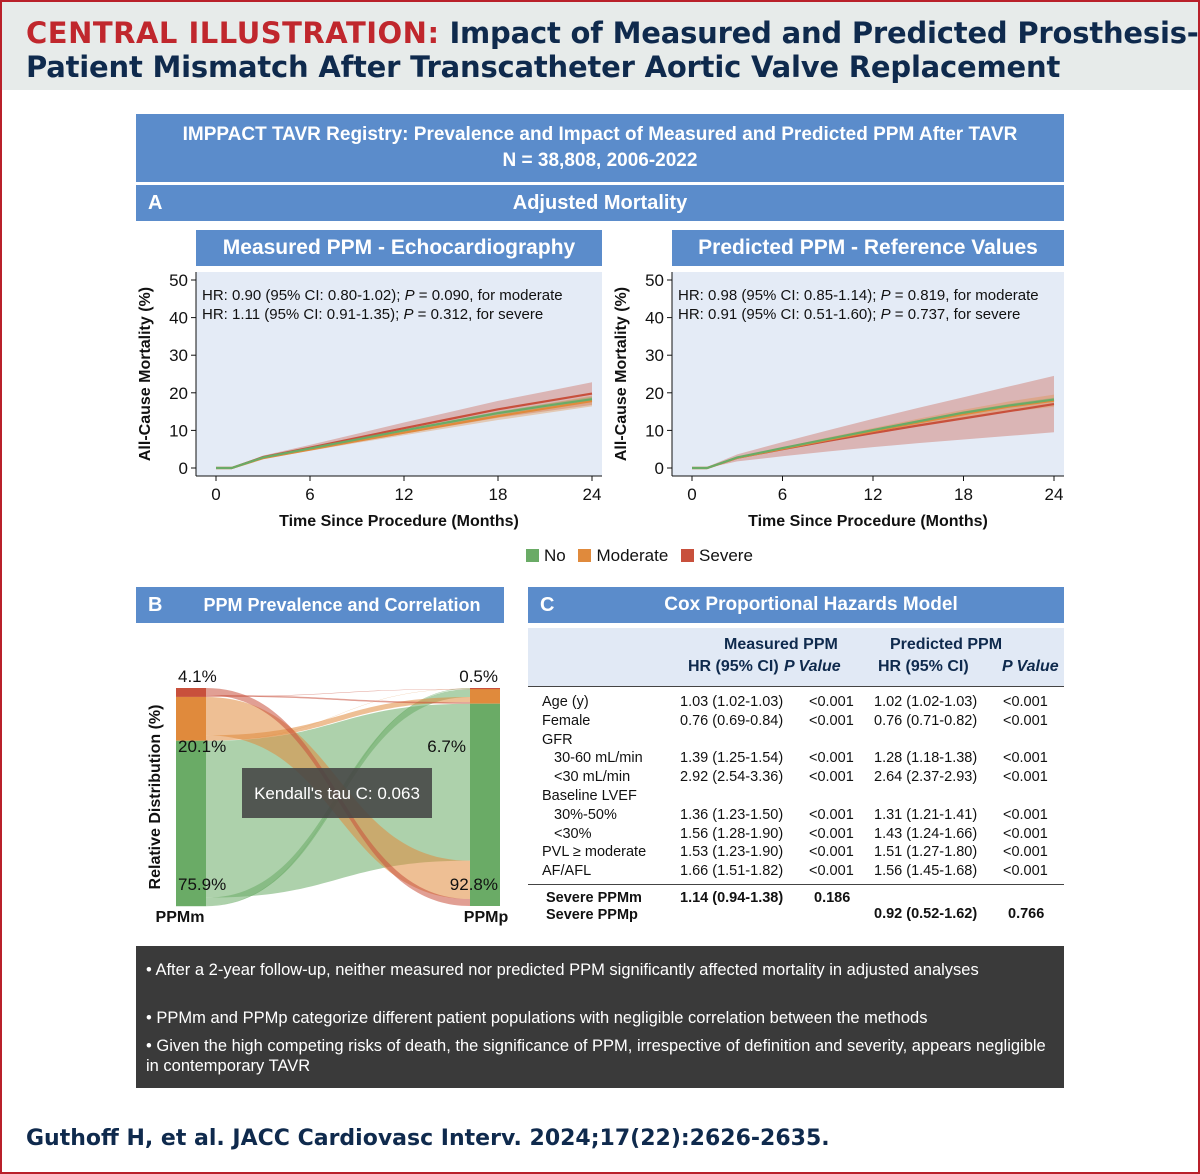 The width and height of the screenshot is (1200, 1174). Describe the element at coordinates (342, 605) in the screenshot. I see `panel-b-title: PPM Prevalence and Correlation` at that location.